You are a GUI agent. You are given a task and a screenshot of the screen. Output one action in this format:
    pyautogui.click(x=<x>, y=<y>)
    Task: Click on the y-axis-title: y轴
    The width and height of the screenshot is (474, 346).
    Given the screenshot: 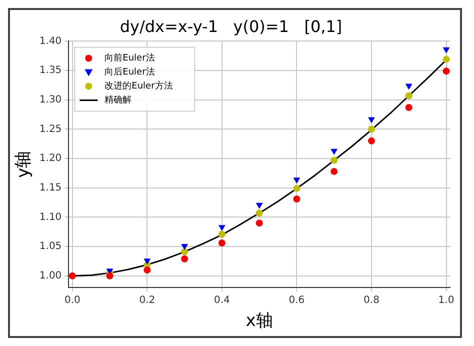 What is the action you would take?
    pyautogui.click(x=24, y=164)
    